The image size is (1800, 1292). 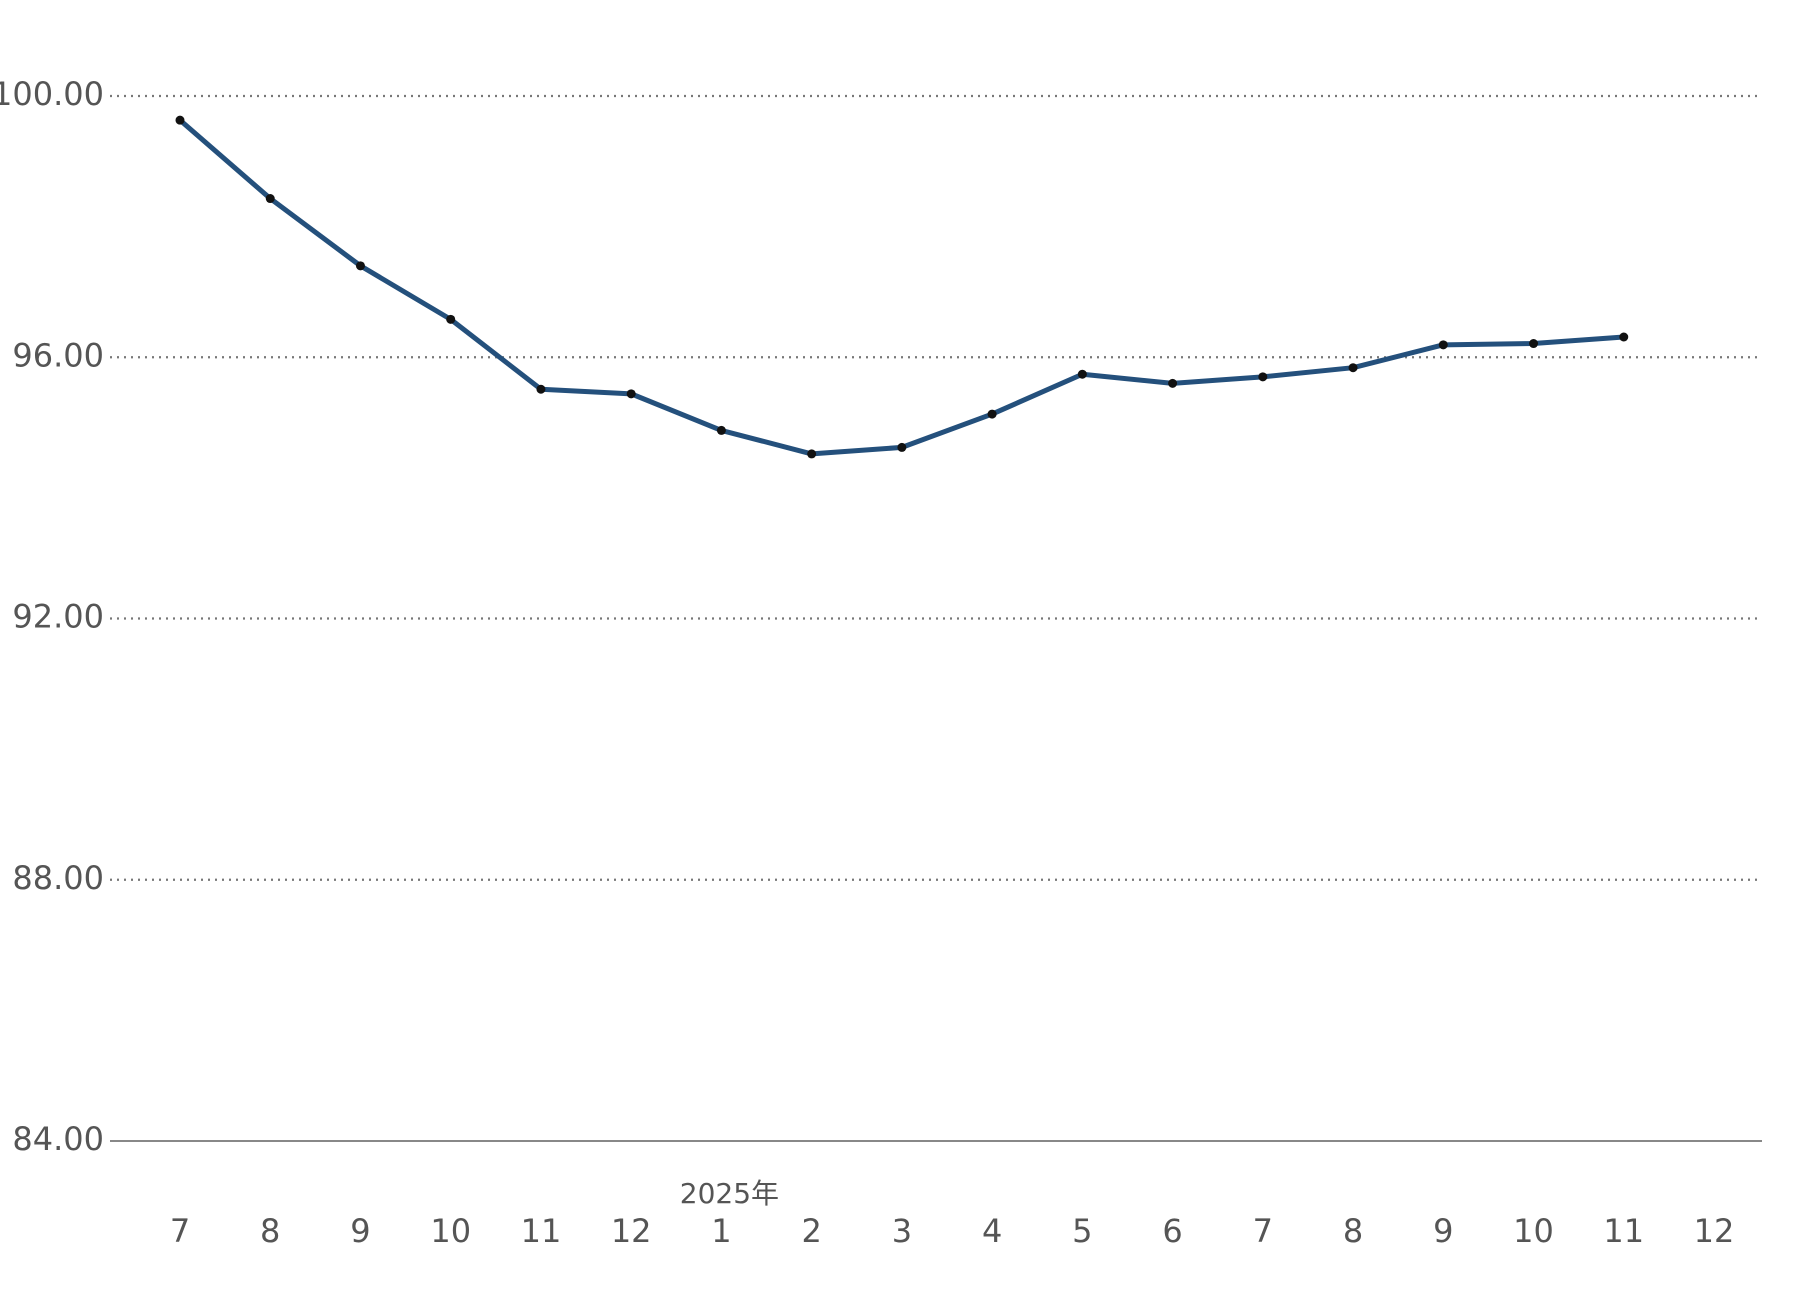 I want to click on y-tick-label: 88.00, so click(x=58, y=878).